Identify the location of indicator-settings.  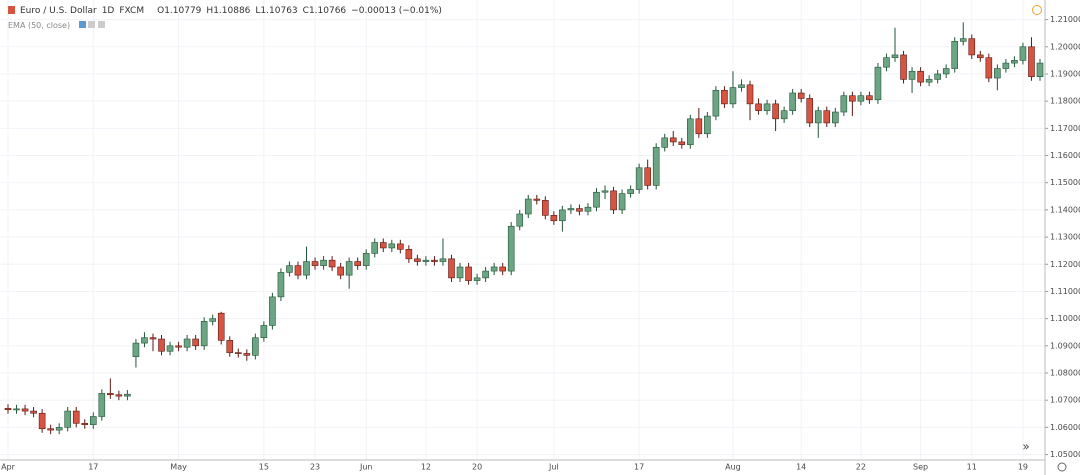
(92, 24).